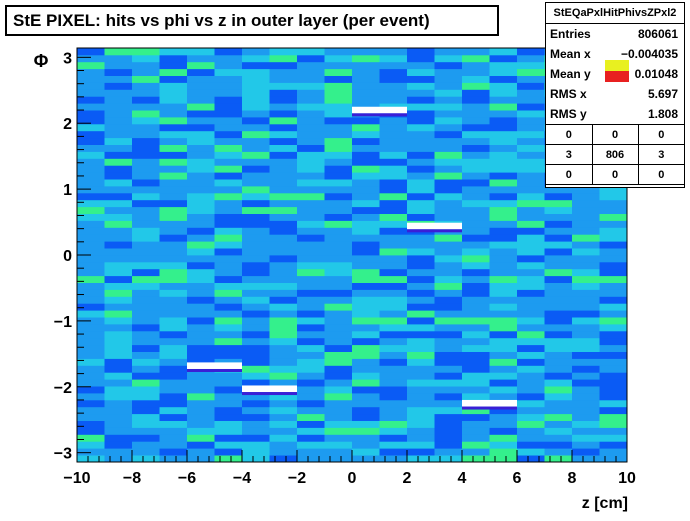  What do you see at coordinates (569, 154) in the screenshot?
I see `grid-cell: 3` at bounding box center [569, 154].